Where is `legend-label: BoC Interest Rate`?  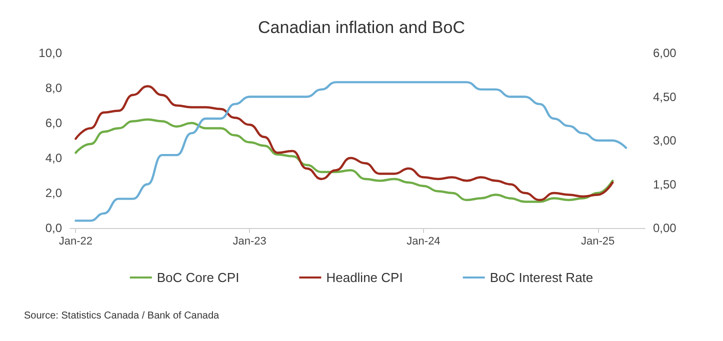 legend-label: BoC Interest Rate is located at coordinates (542, 277).